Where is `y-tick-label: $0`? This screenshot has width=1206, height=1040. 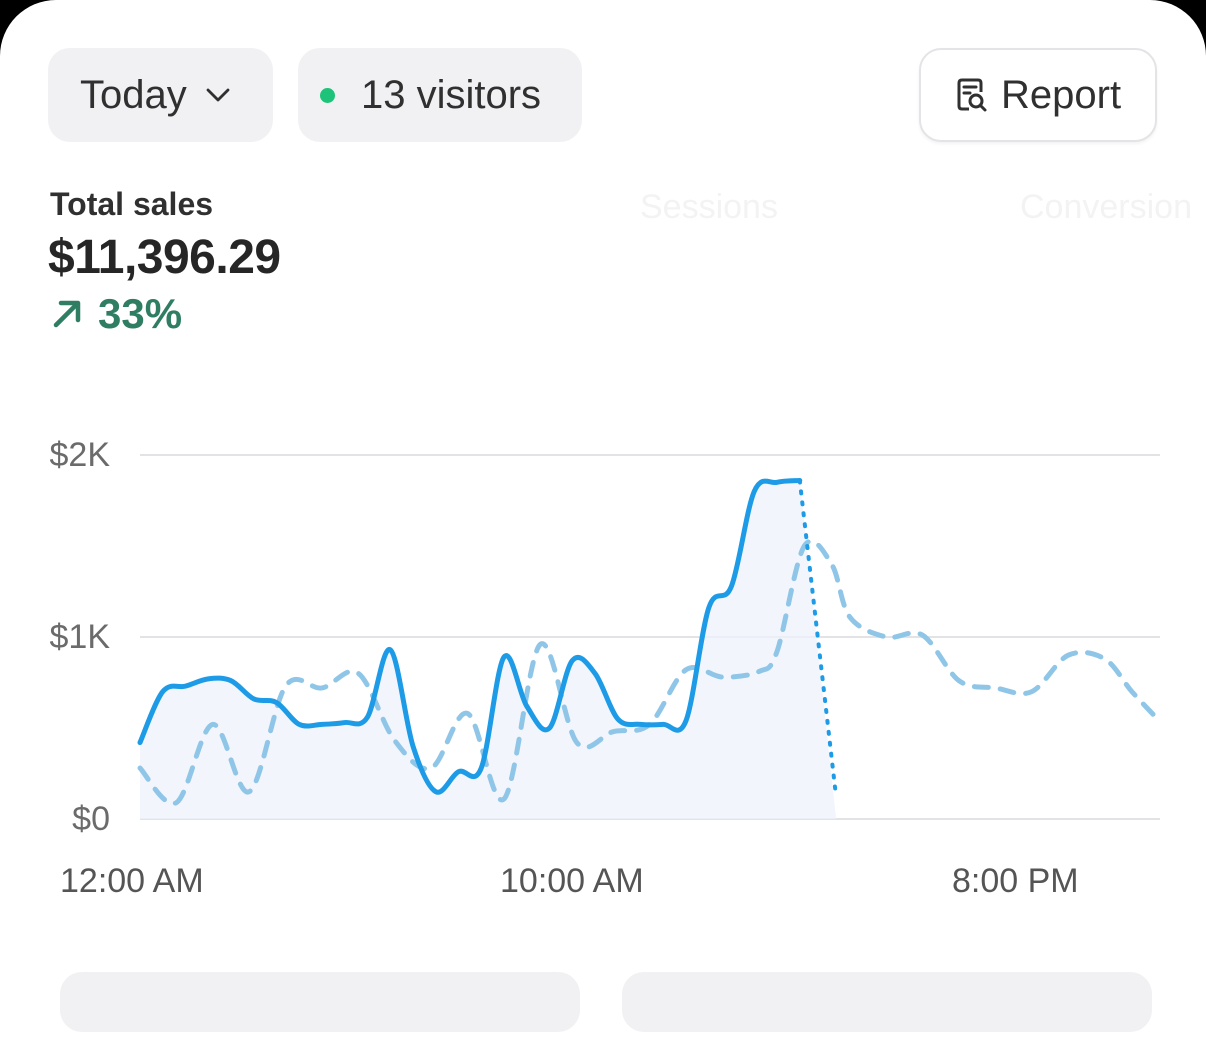
y-tick-label: $0 is located at coordinates (91, 819).